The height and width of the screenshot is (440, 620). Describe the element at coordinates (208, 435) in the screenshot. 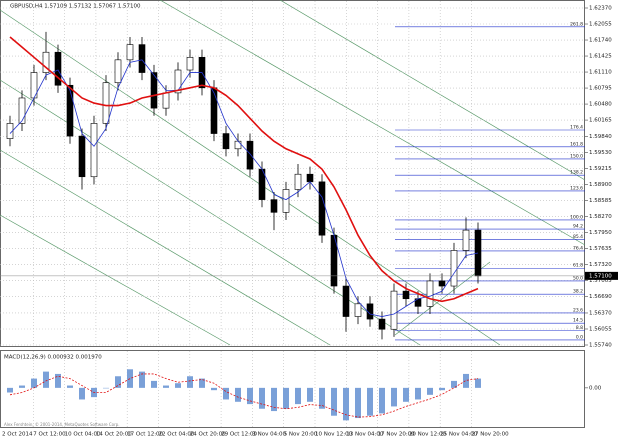

I see `x-tick-label: 24 Oct 20:00` at that location.